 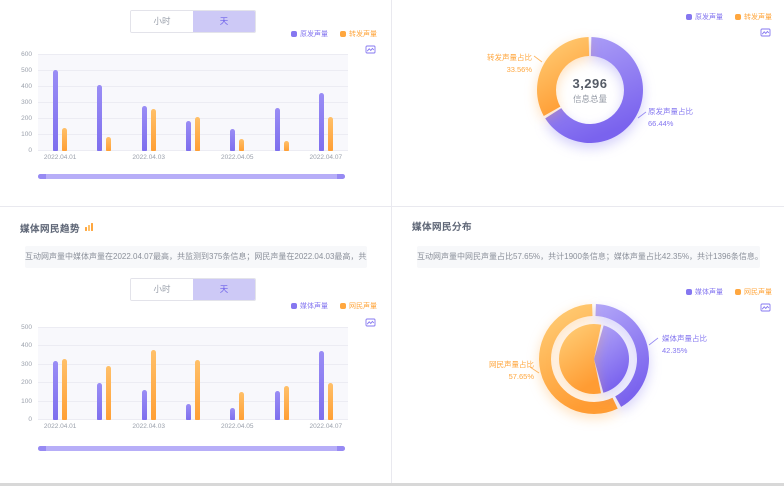 I want to click on y-axis-ticks: 0 100 200 300 400 500, so click(x=23, y=373).